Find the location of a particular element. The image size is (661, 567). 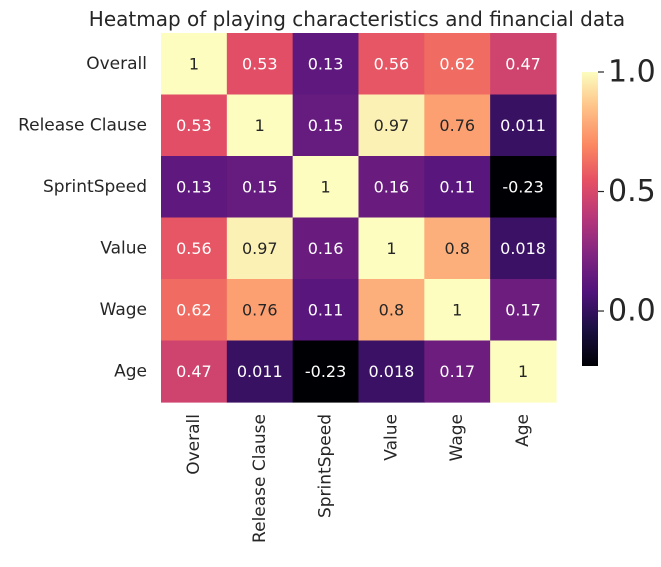

y-tick-label: Release Clause is located at coordinates (82, 125).